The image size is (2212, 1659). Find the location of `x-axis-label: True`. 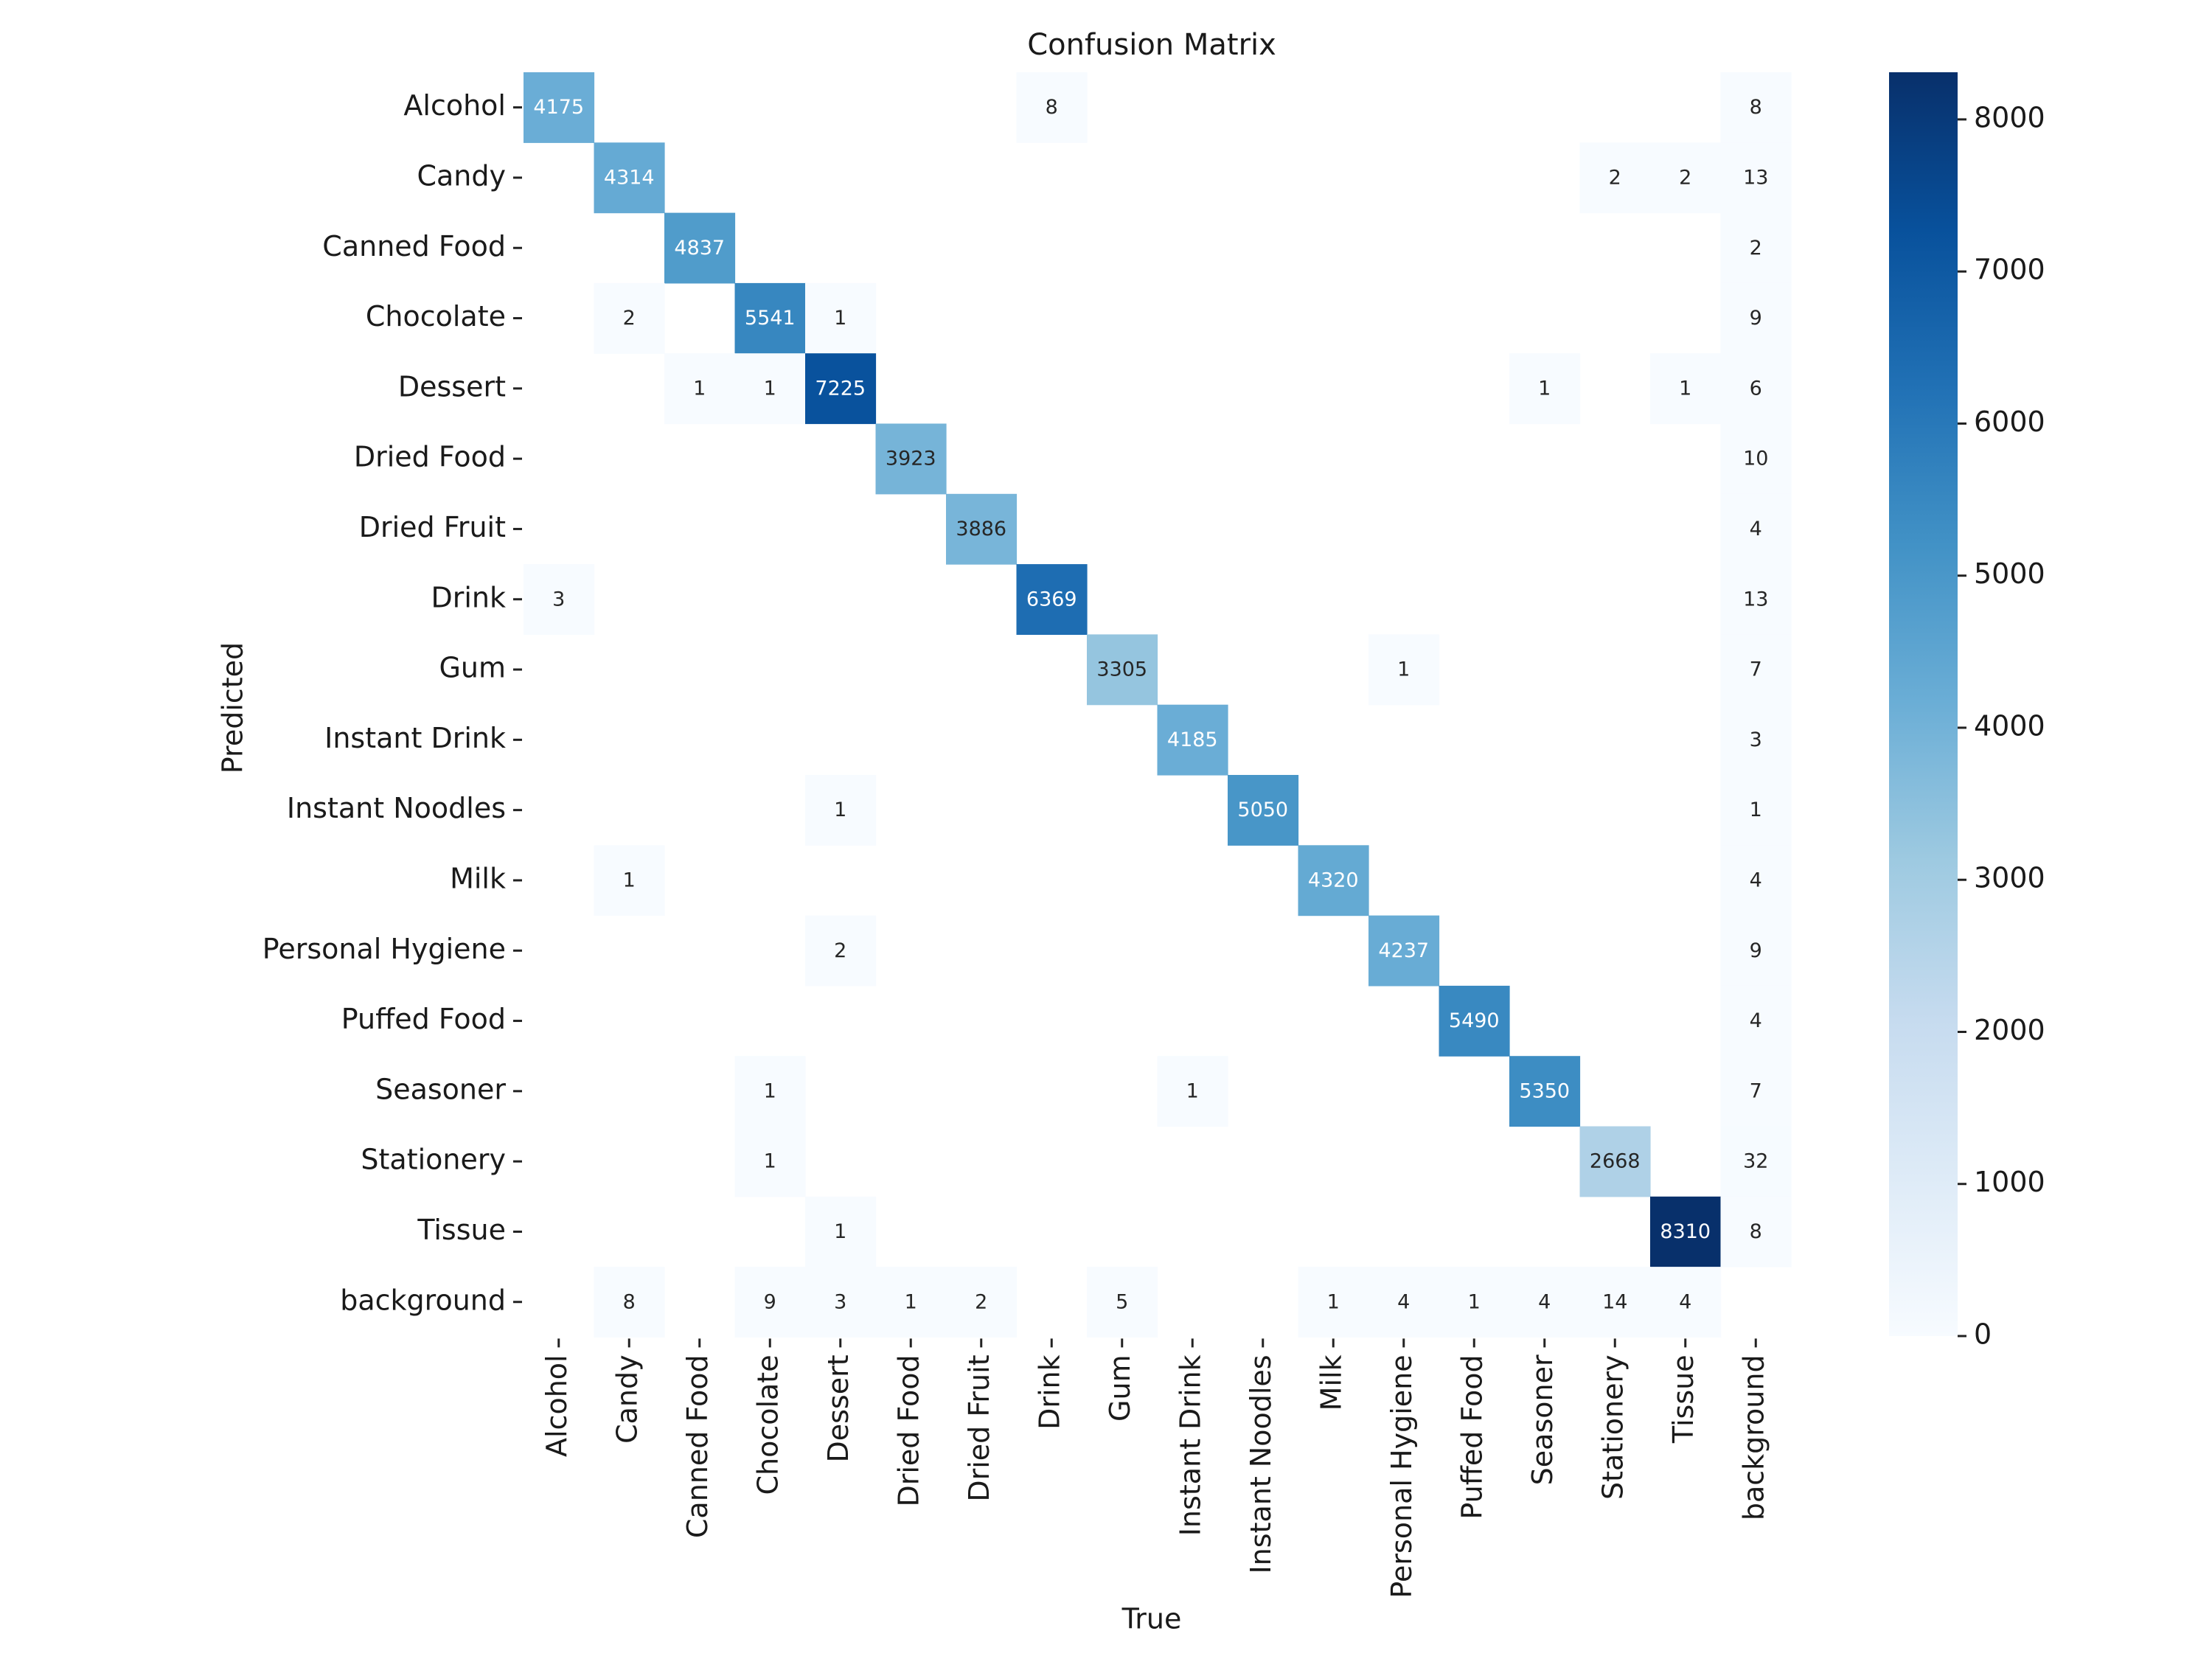

x-axis-label: True is located at coordinates (1151, 1619).